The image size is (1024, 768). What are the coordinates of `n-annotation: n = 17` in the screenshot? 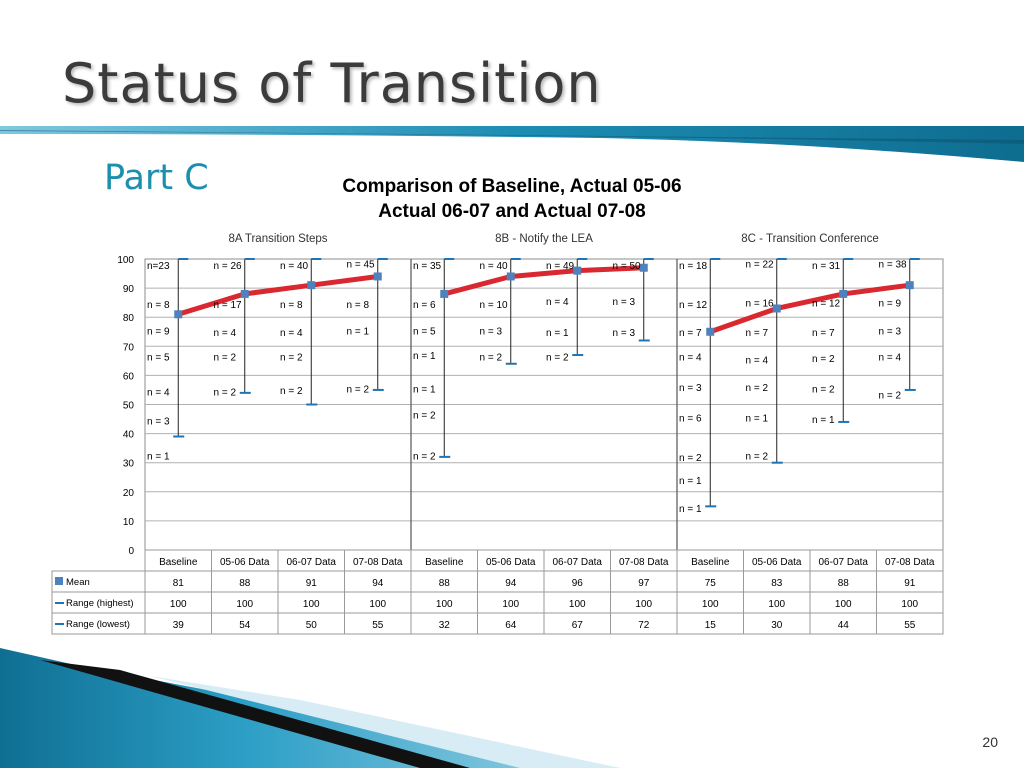 It's located at (228, 305).